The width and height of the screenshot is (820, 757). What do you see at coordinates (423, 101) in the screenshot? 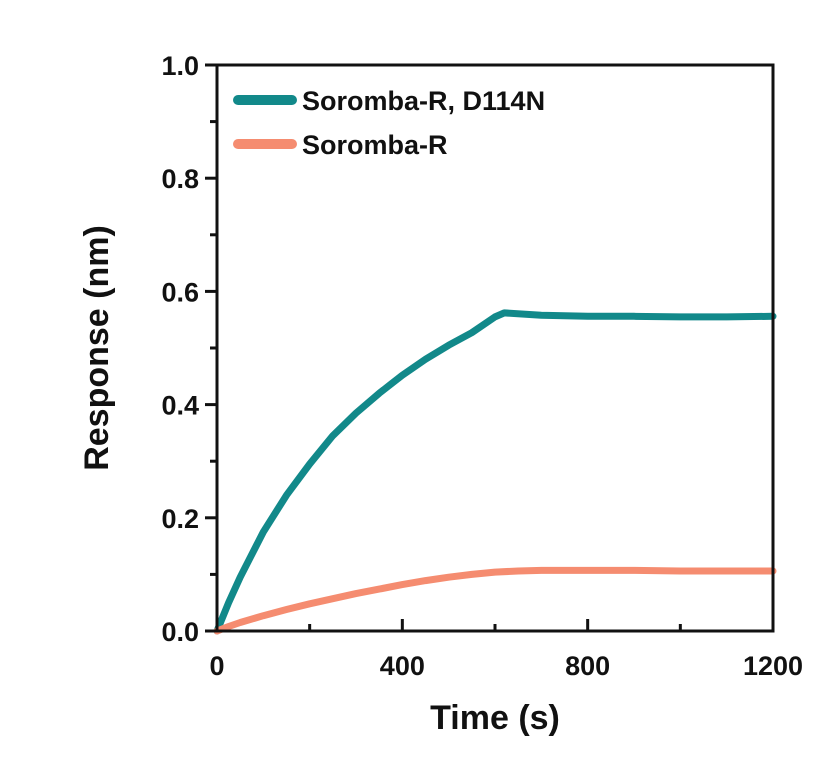
I see `legend-label: Soromba-R, D114N` at bounding box center [423, 101].